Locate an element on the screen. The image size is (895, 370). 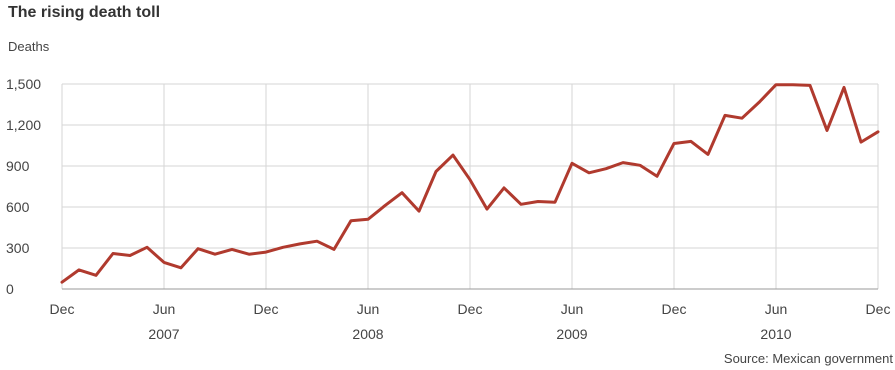
y-tick-label: 1,200 is located at coordinates (23, 125).